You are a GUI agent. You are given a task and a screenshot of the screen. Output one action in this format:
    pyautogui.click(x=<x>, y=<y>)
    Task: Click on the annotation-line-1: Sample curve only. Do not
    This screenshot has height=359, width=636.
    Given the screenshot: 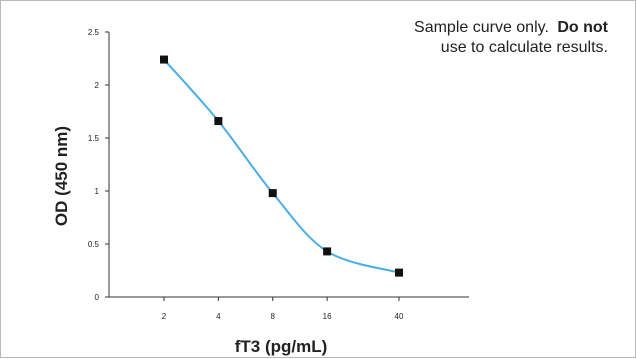 What is the action you would take?
    pyautogui.click(x=511, y=27)
    